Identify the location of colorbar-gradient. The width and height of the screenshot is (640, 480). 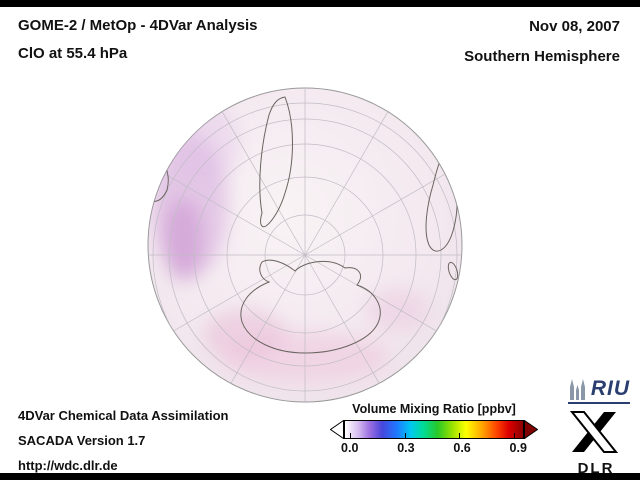
(434, 429).